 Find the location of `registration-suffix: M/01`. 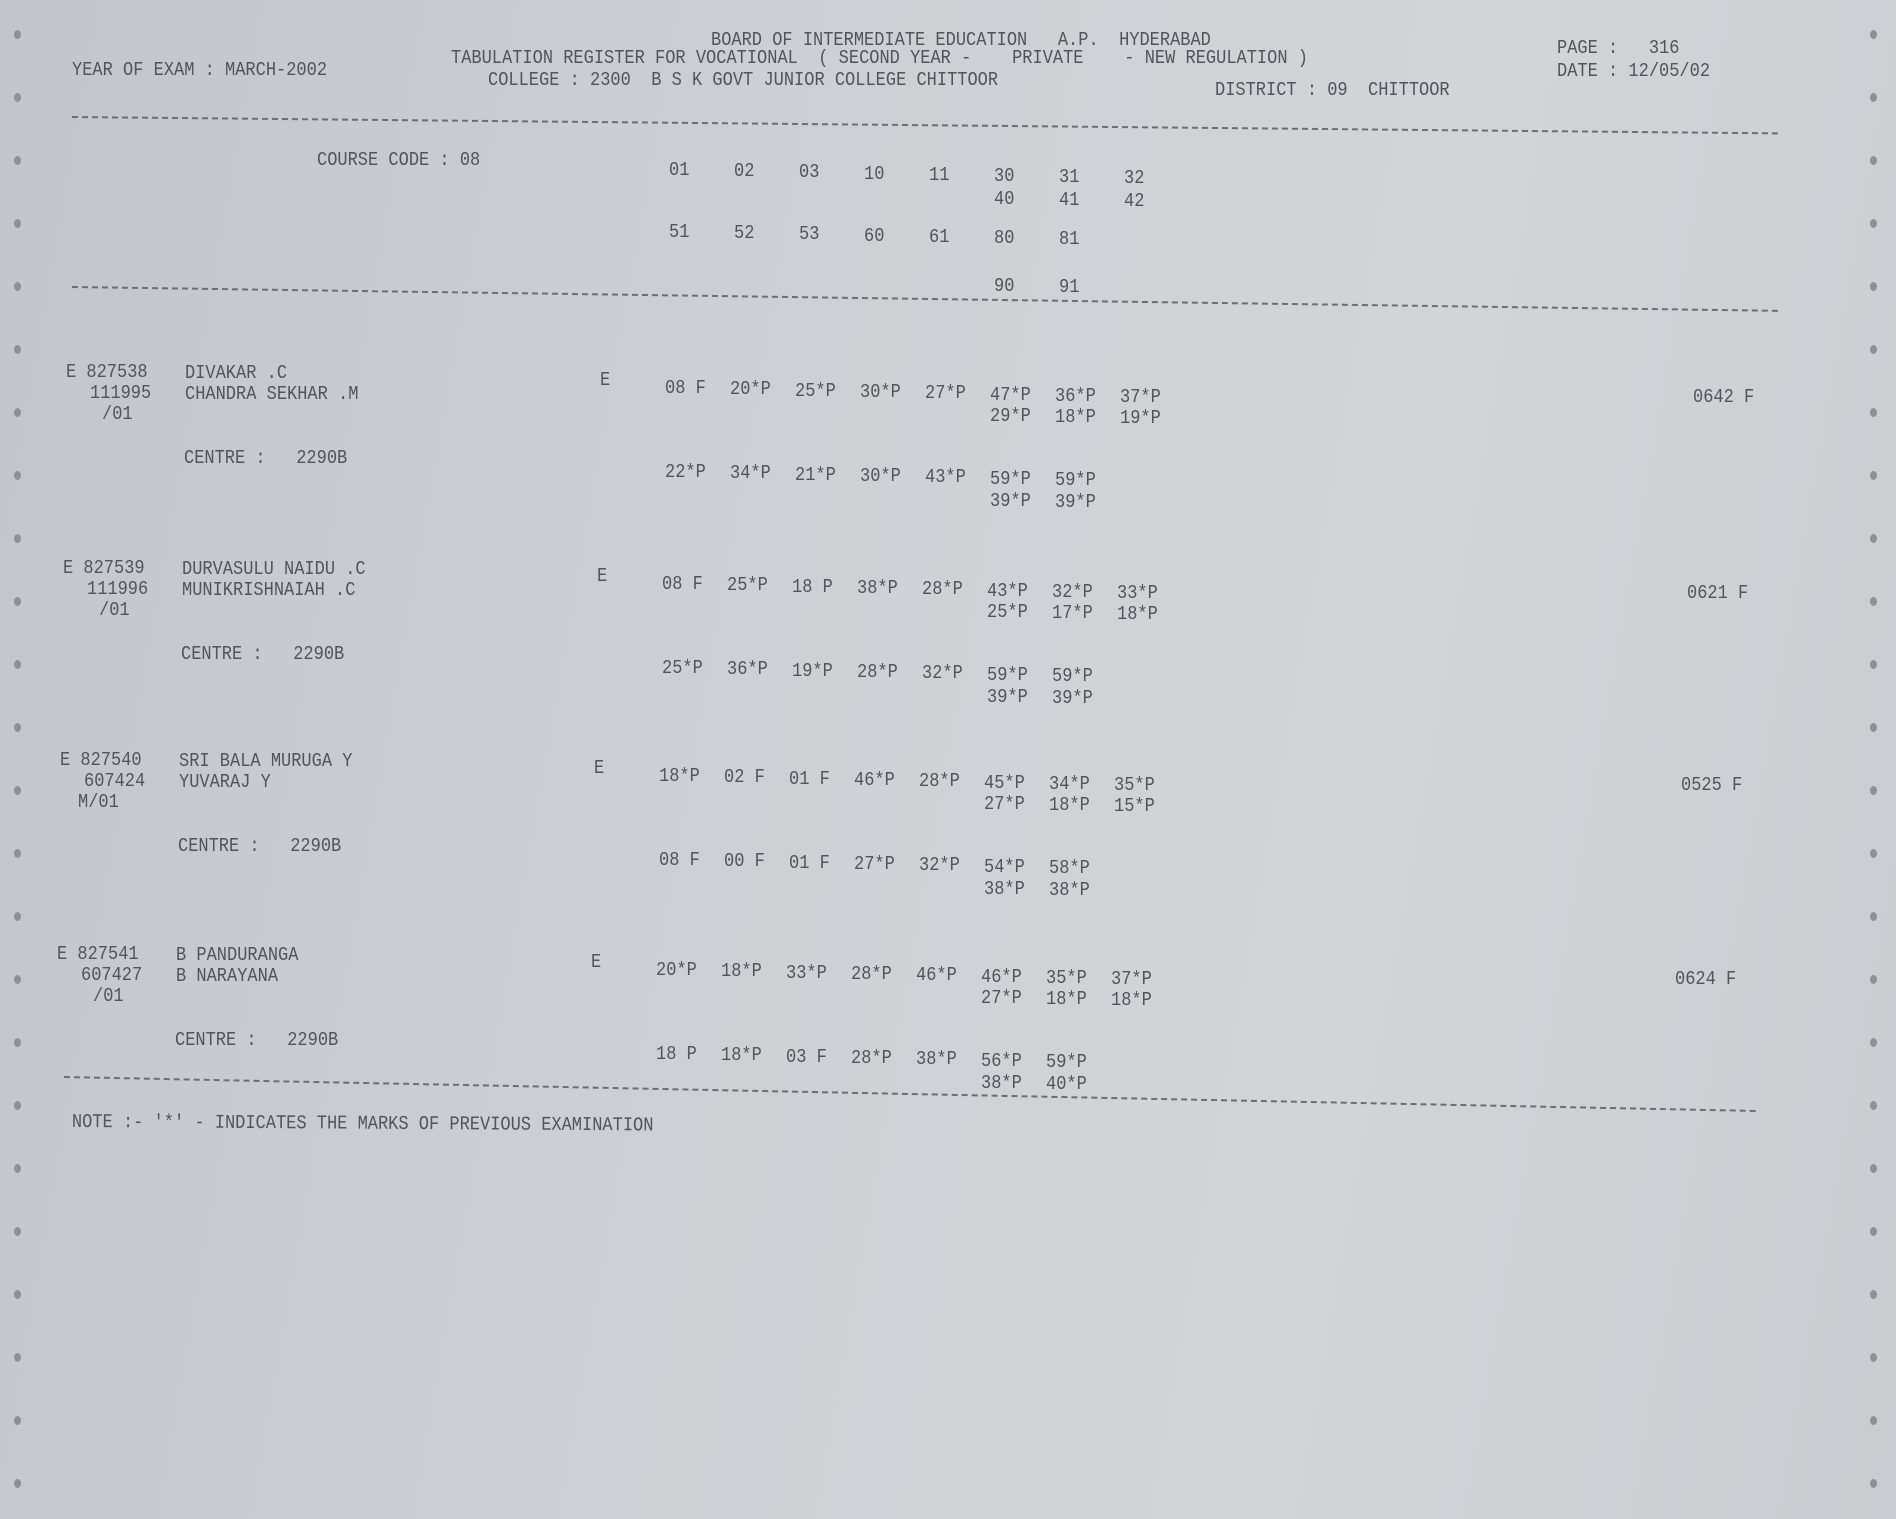

registration-suffix: M/01 is located at coordinates (98, 803).